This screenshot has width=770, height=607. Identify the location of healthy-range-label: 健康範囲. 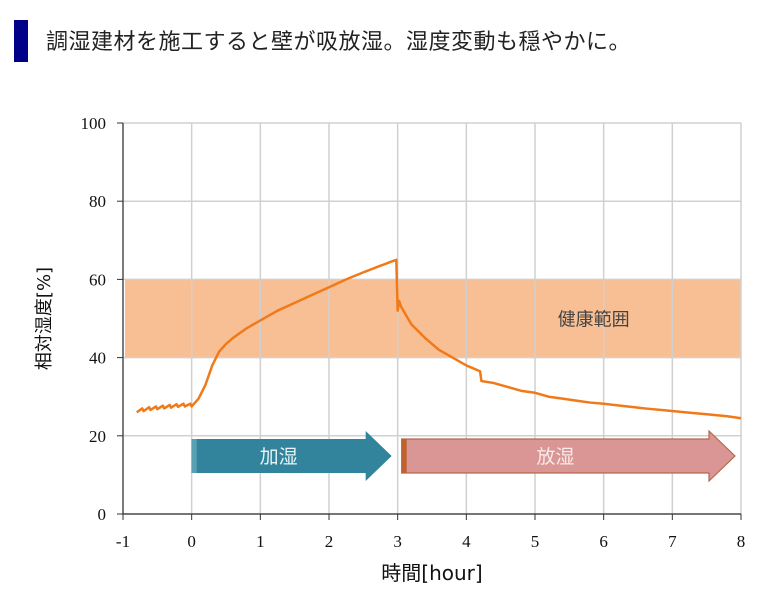
(594, 320).